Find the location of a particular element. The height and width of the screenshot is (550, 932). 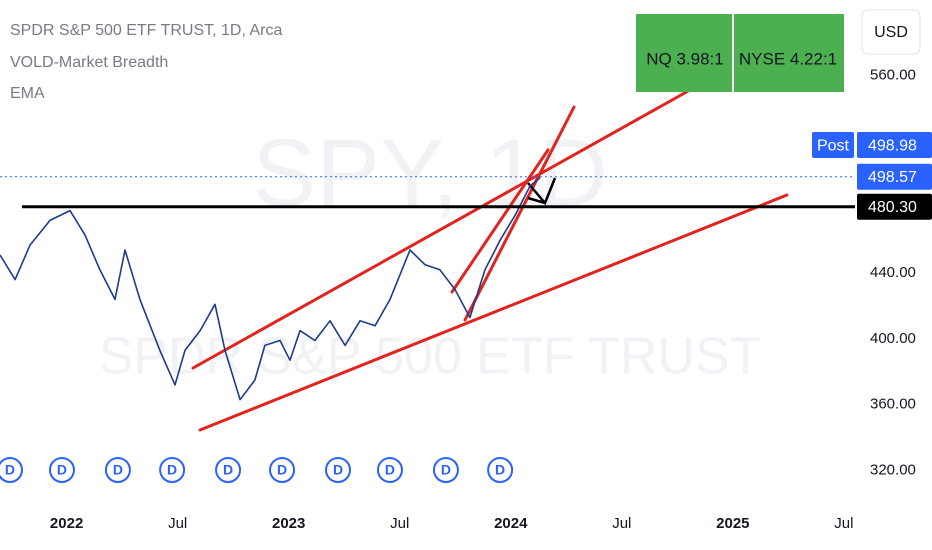

price-tag-badge is located at coordinates (833, 145).